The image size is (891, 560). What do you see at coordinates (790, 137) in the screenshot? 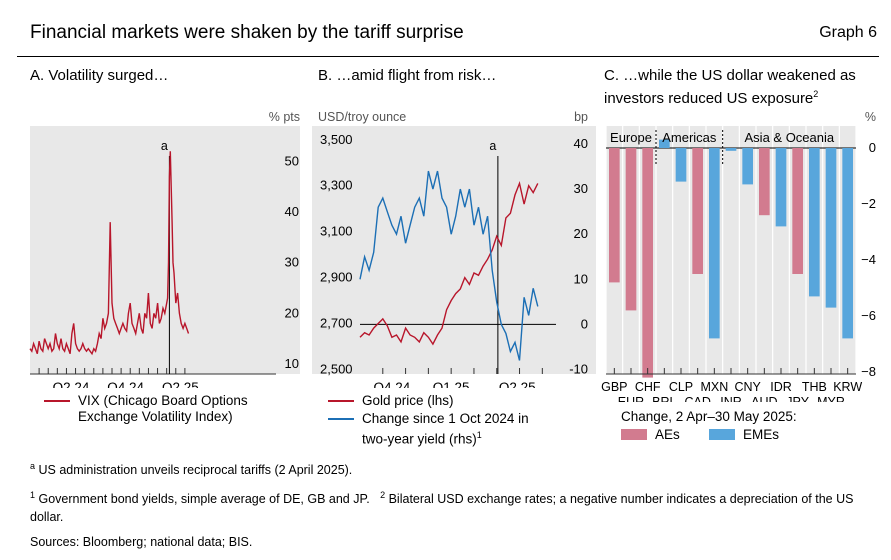
I see `panel-c-group-label: Asia & Oceania` at bounding box center [790, 137].